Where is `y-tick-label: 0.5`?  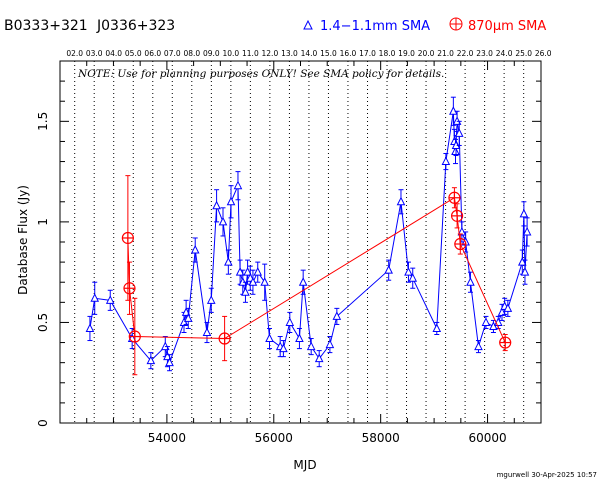
y-tick-label: 0.5 is located at coordinates (43, 322).